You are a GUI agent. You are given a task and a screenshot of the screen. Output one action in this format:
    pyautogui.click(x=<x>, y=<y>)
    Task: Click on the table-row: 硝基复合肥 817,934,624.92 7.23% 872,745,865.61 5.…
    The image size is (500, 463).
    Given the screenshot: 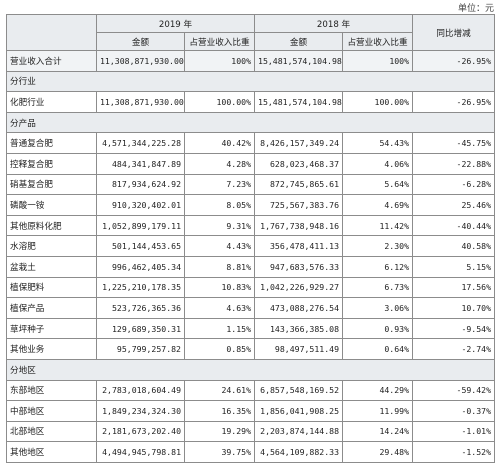 What is the action you would take?
    pyautogui.click(x=251, y=184)
    